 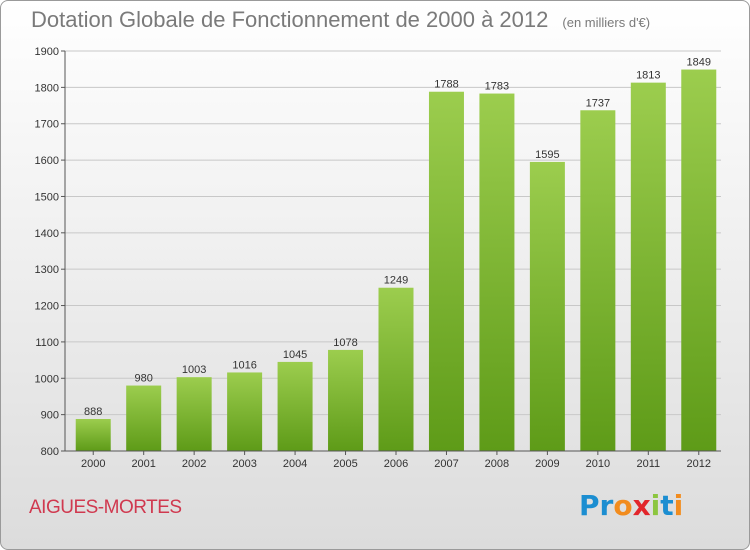 What do you see at coordinates (47, 52) in the screenshot?
I see `y-tick-label: 1900` at bounding box center [47, 52].